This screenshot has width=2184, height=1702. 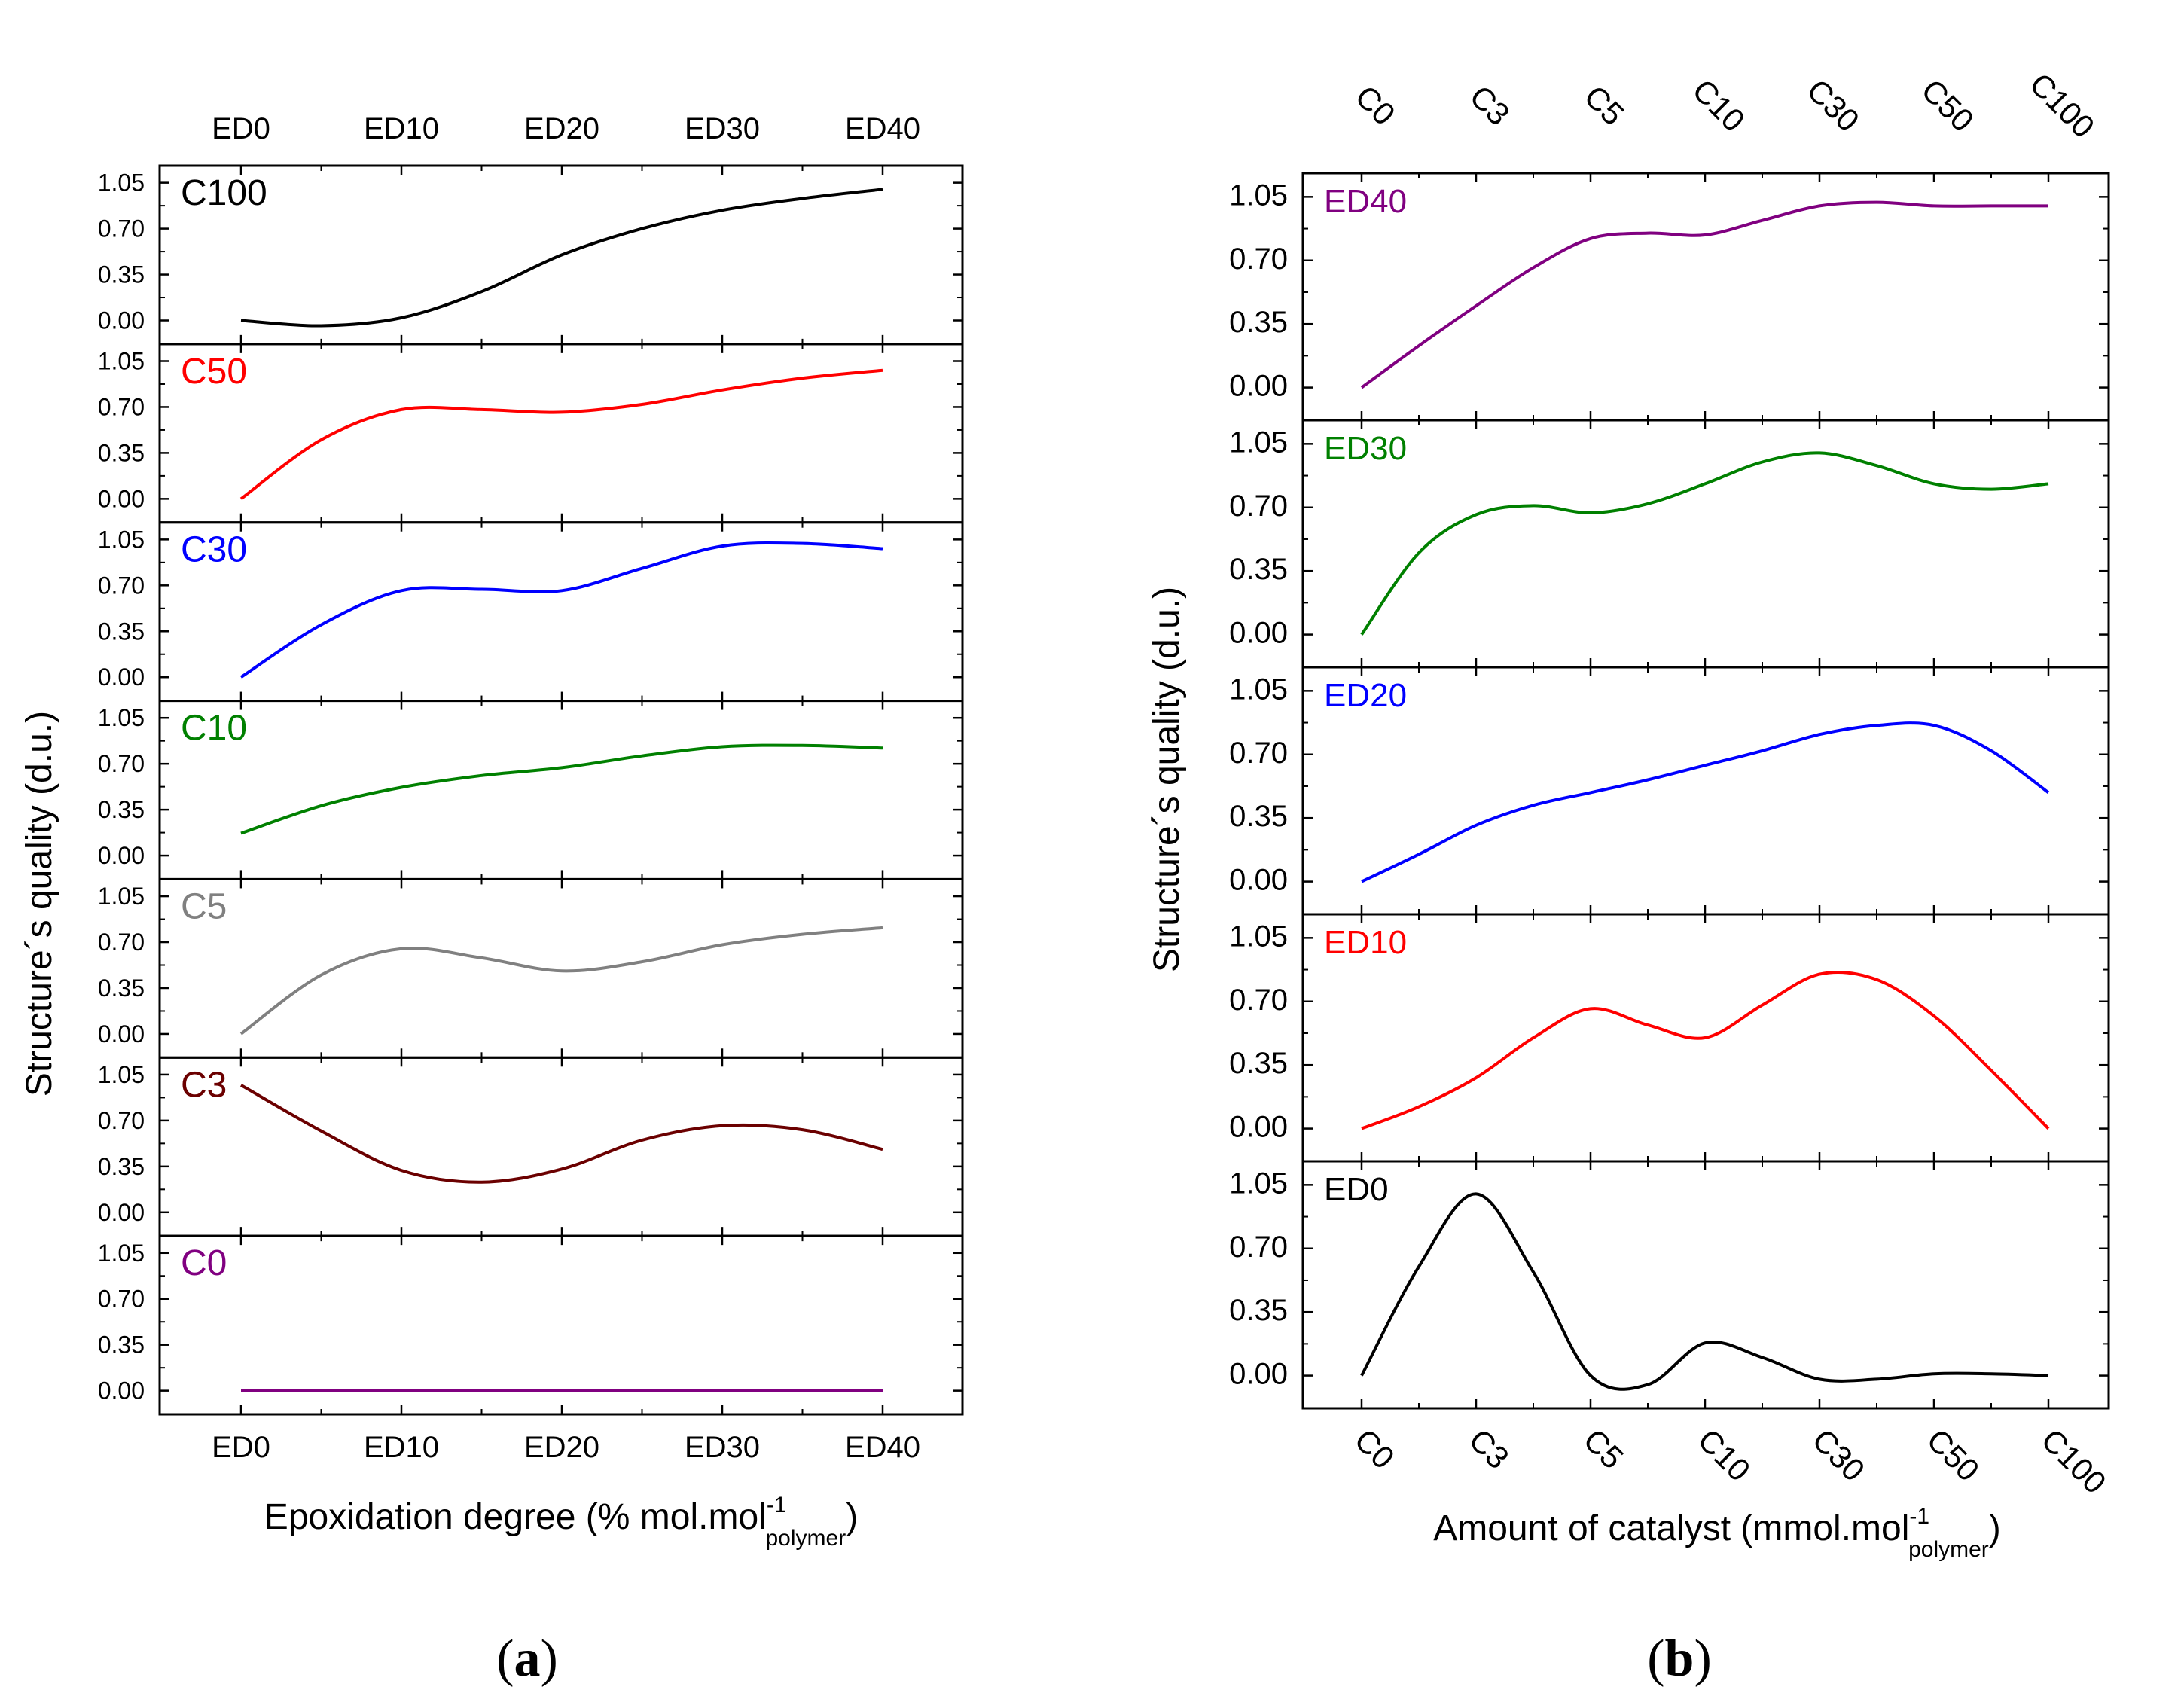 I want to click on series-label-ed30: ED30, so click(x=1365, y=448).